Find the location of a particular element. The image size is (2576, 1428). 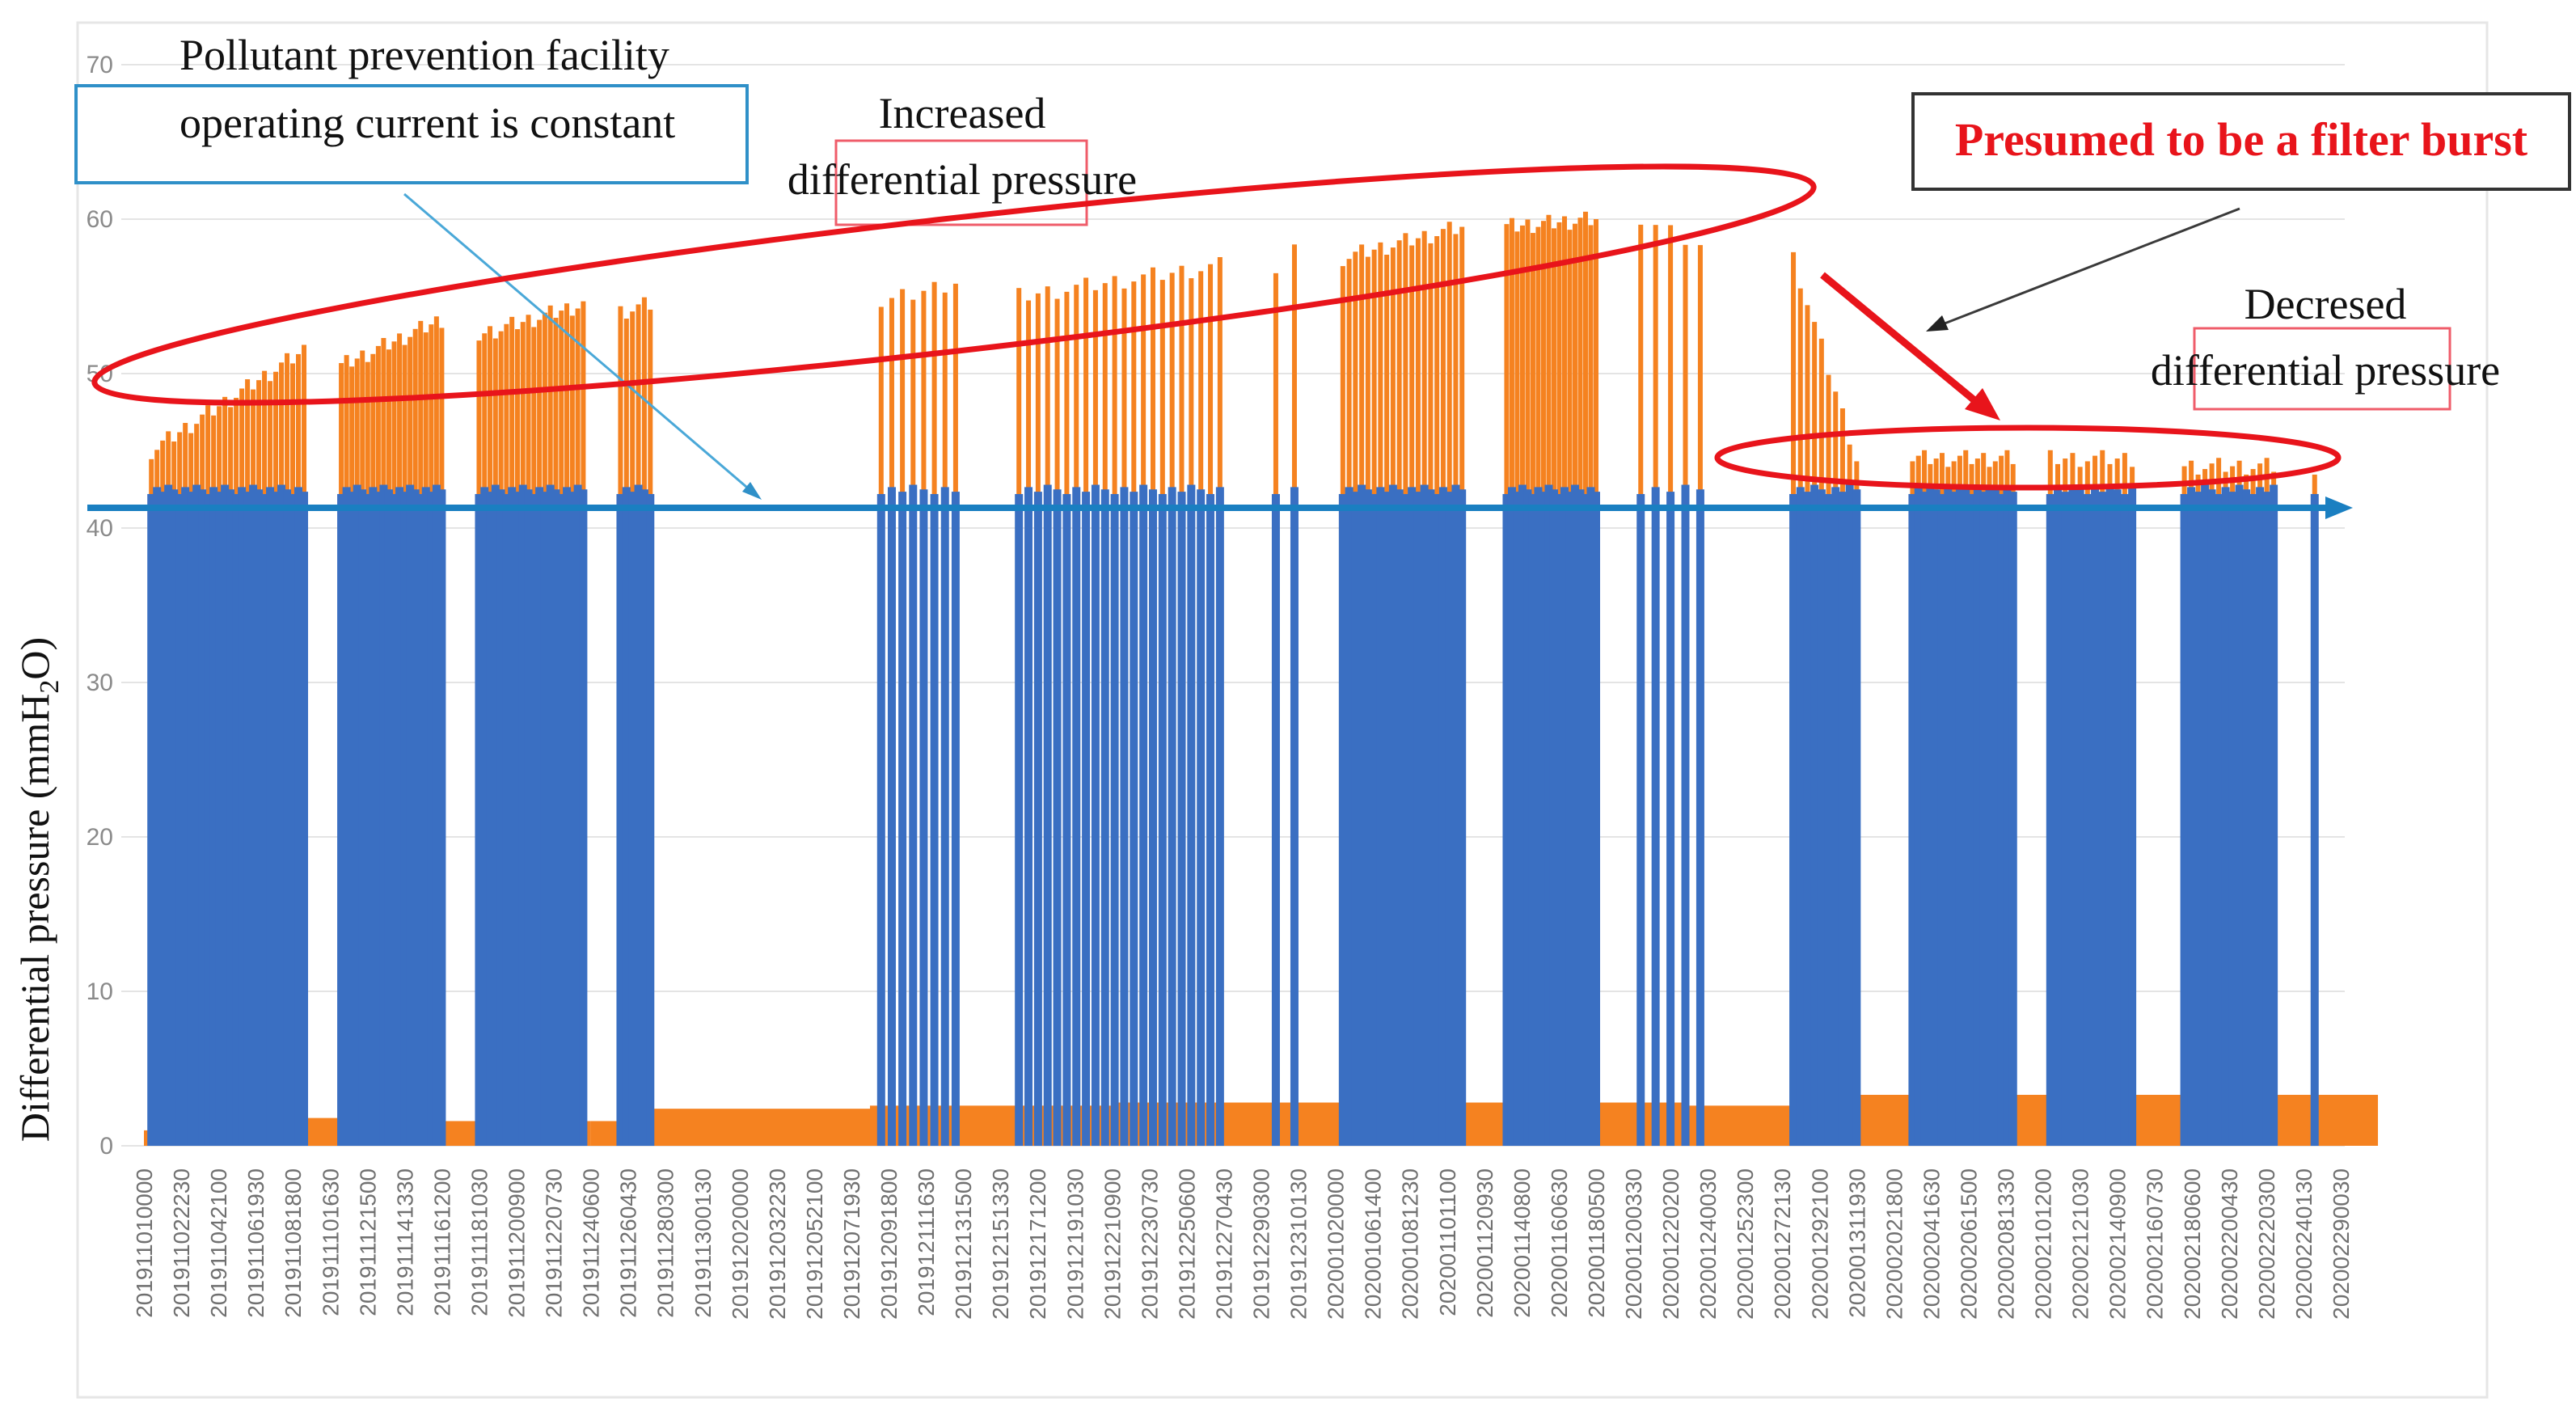

y-tick-label: 30 is located at coordinates (100, 683).